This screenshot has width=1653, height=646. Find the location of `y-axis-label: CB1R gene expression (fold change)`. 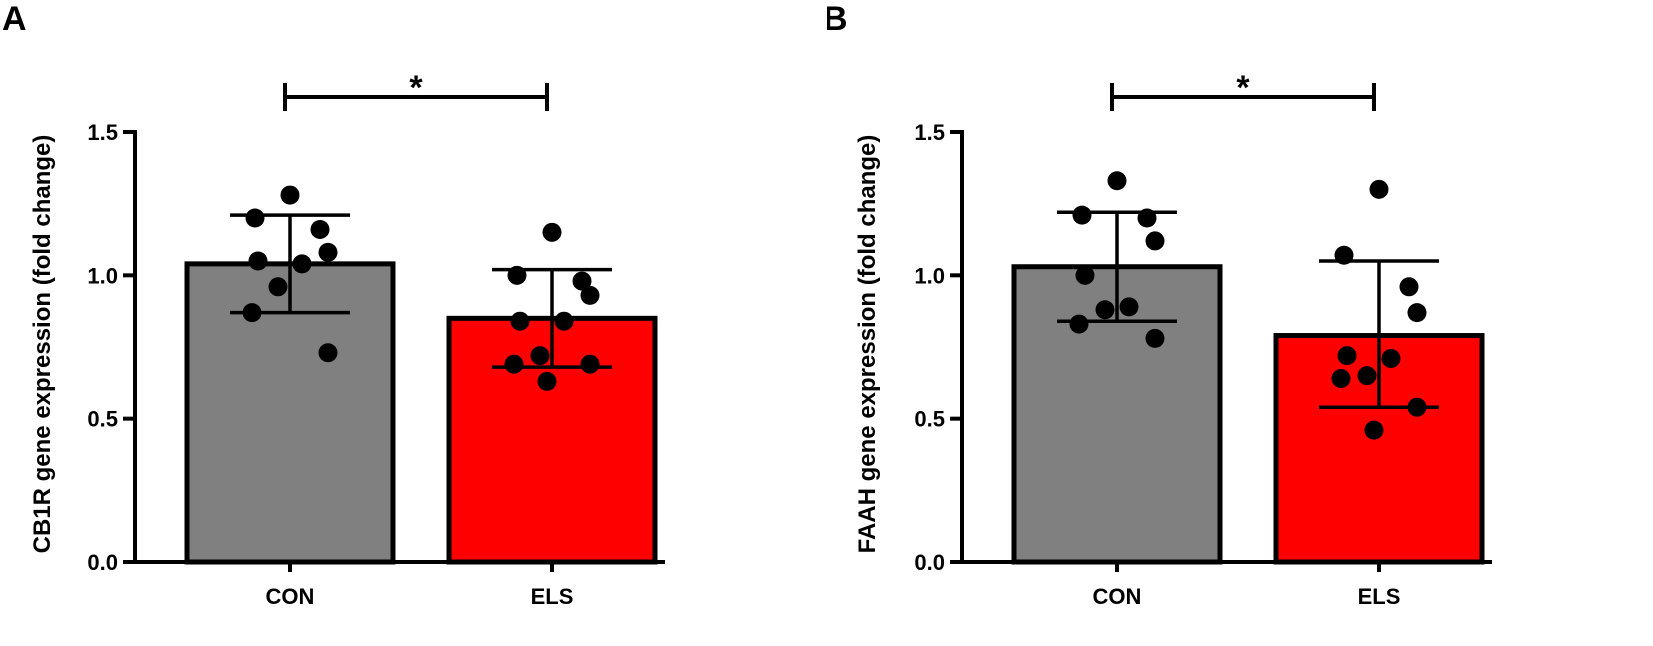

y-axis-label: CB1R gene expression (fold change) is located at coordinates (42, 344).